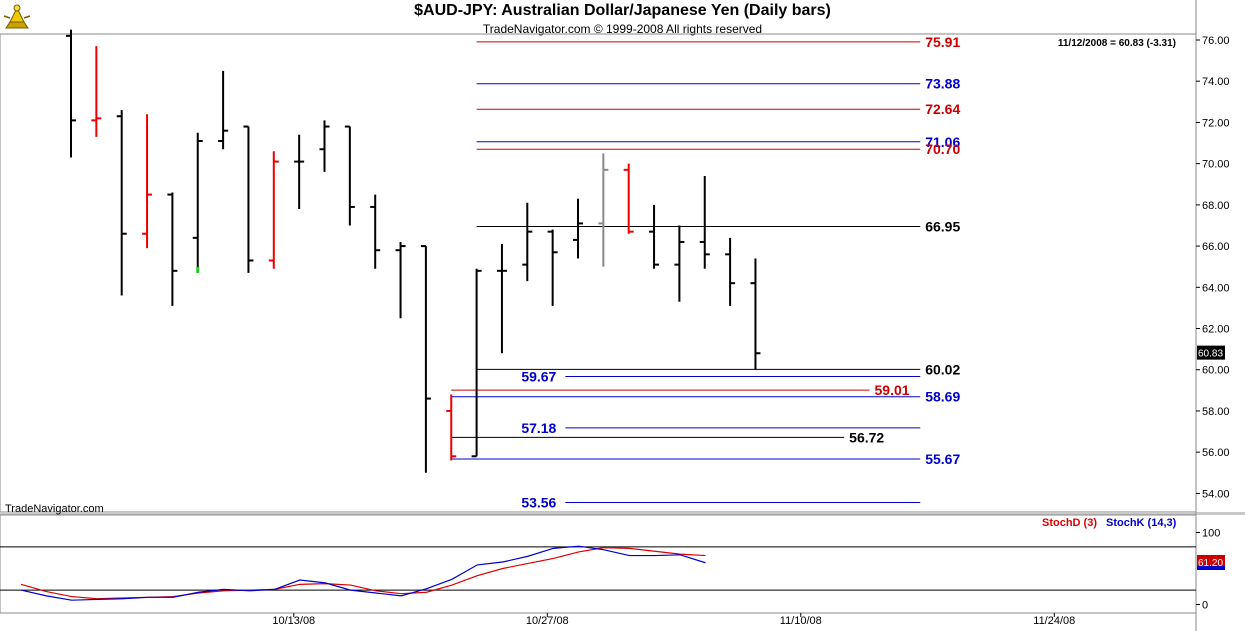 This screenshot has height=631, width=1245. What do you see at coordinates (942, 42) in the screenshot?
I see `level-label: 75.91` at bounding box center [942, 42].